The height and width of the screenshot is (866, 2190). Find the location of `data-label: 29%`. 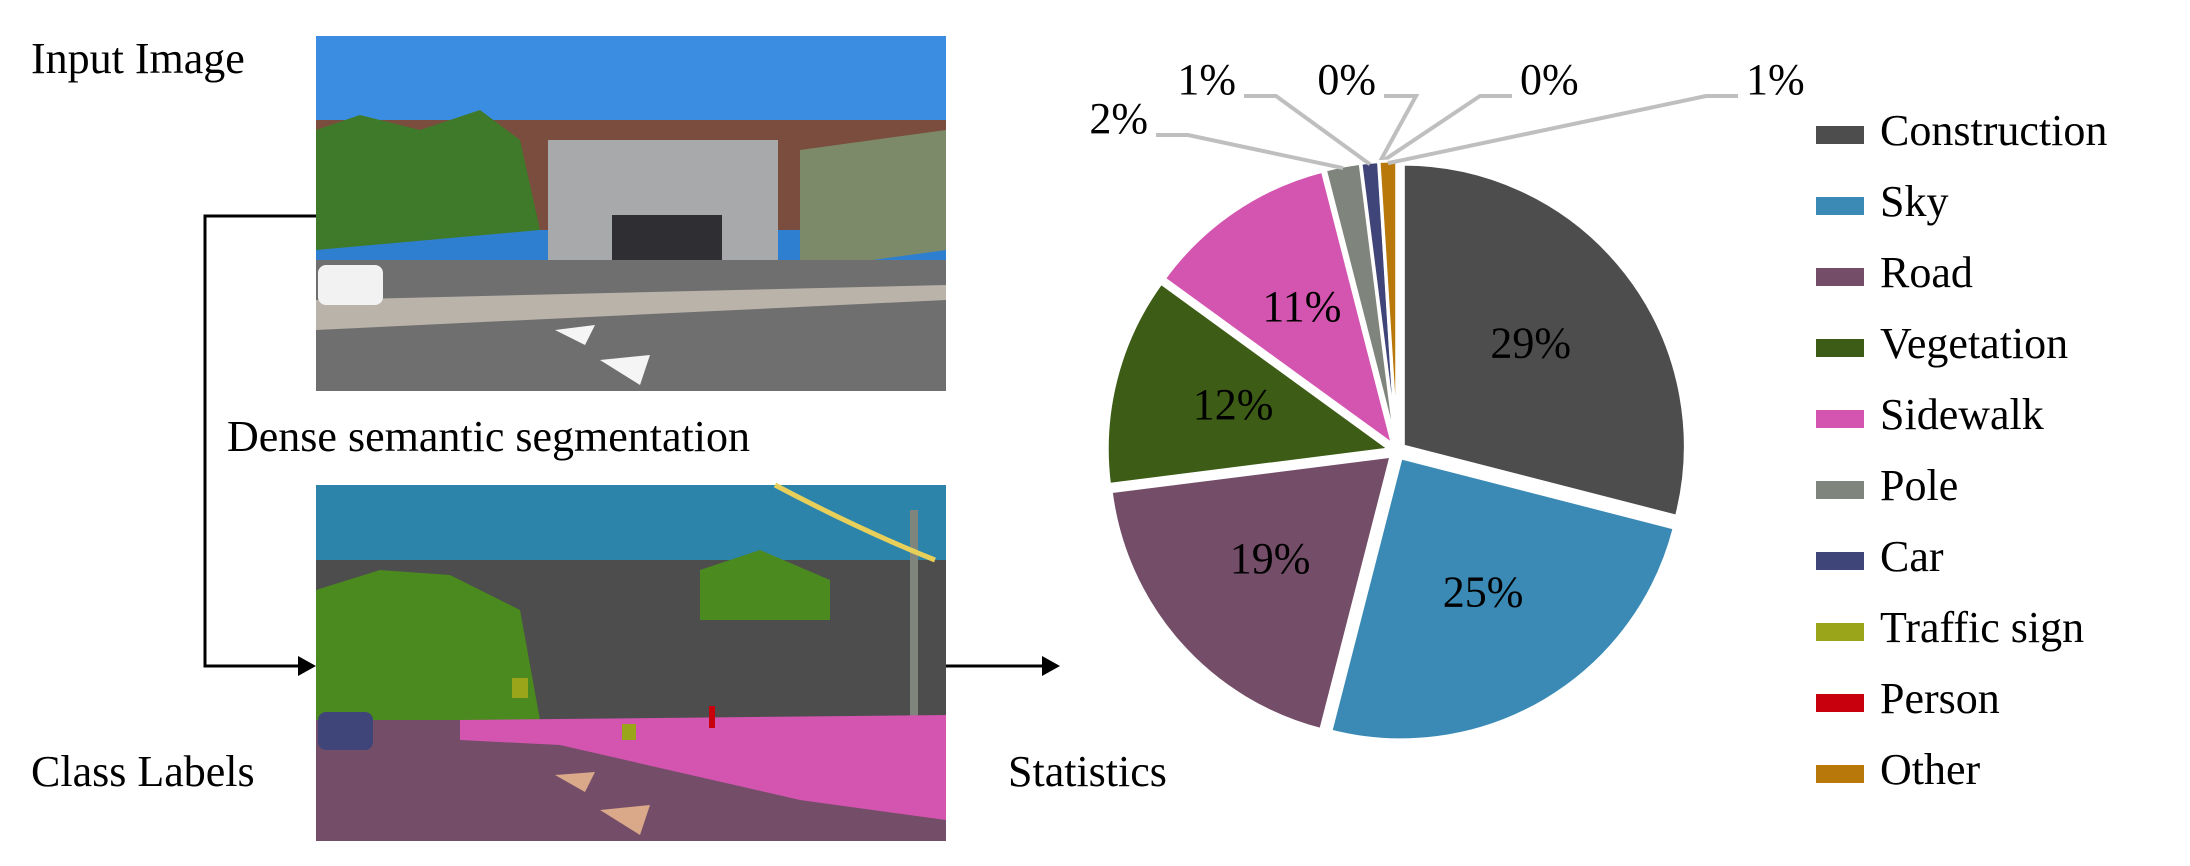

data-label: 29% is located at coordinates (1530, 342).